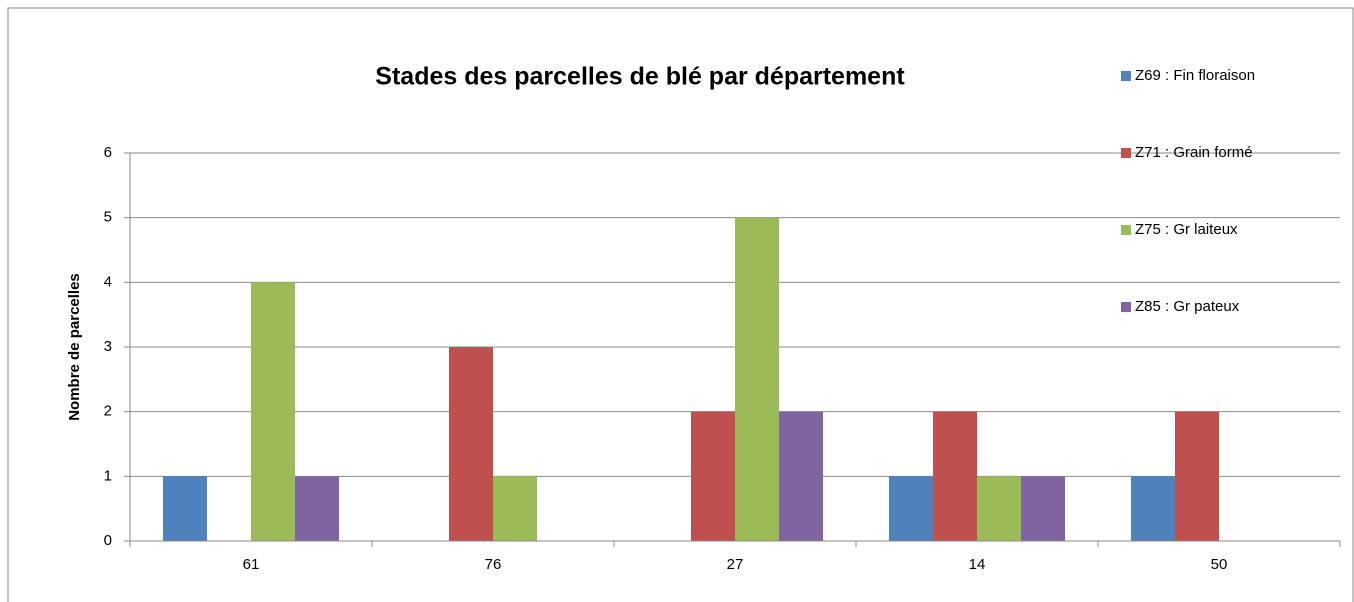 The image size is (1354, 602). What do you see at coordinates (108, 475) in the screenshot?
I see `y-tick-label: 1` at bounding box center [108, 475].